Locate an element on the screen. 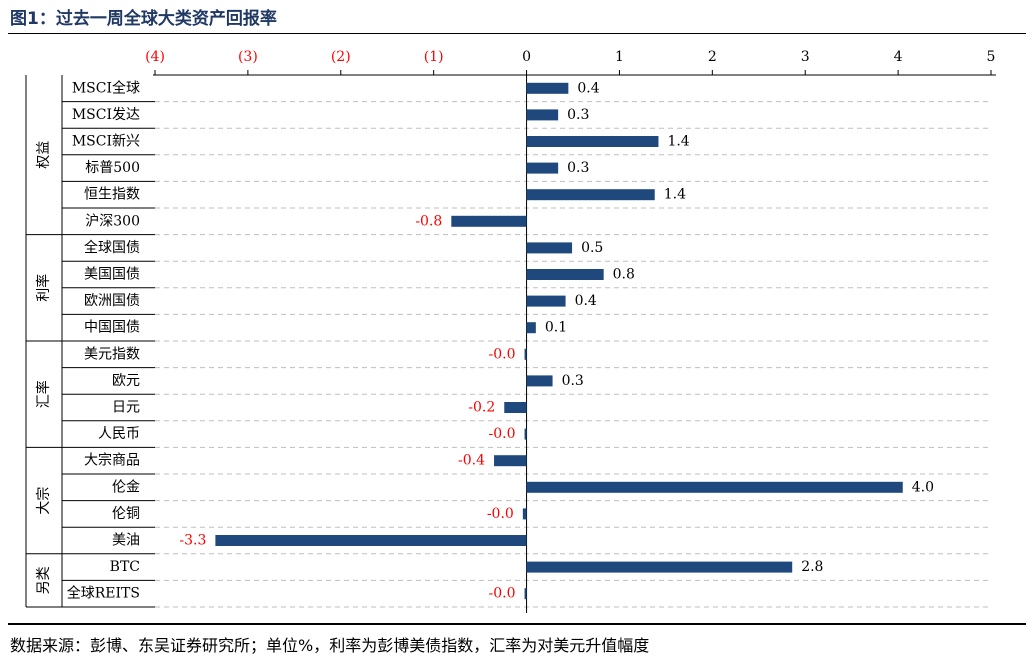 Image resolution: width=1032 pixels, height=661 pixels. group-label: 权益 is located at coordinates (44, 155).